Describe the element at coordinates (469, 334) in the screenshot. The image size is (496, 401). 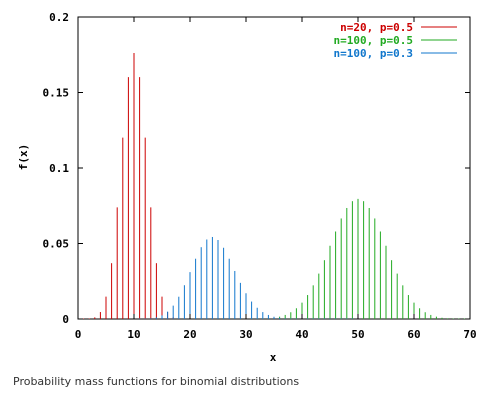
I see `x-tick-label-70: 70` at that location.